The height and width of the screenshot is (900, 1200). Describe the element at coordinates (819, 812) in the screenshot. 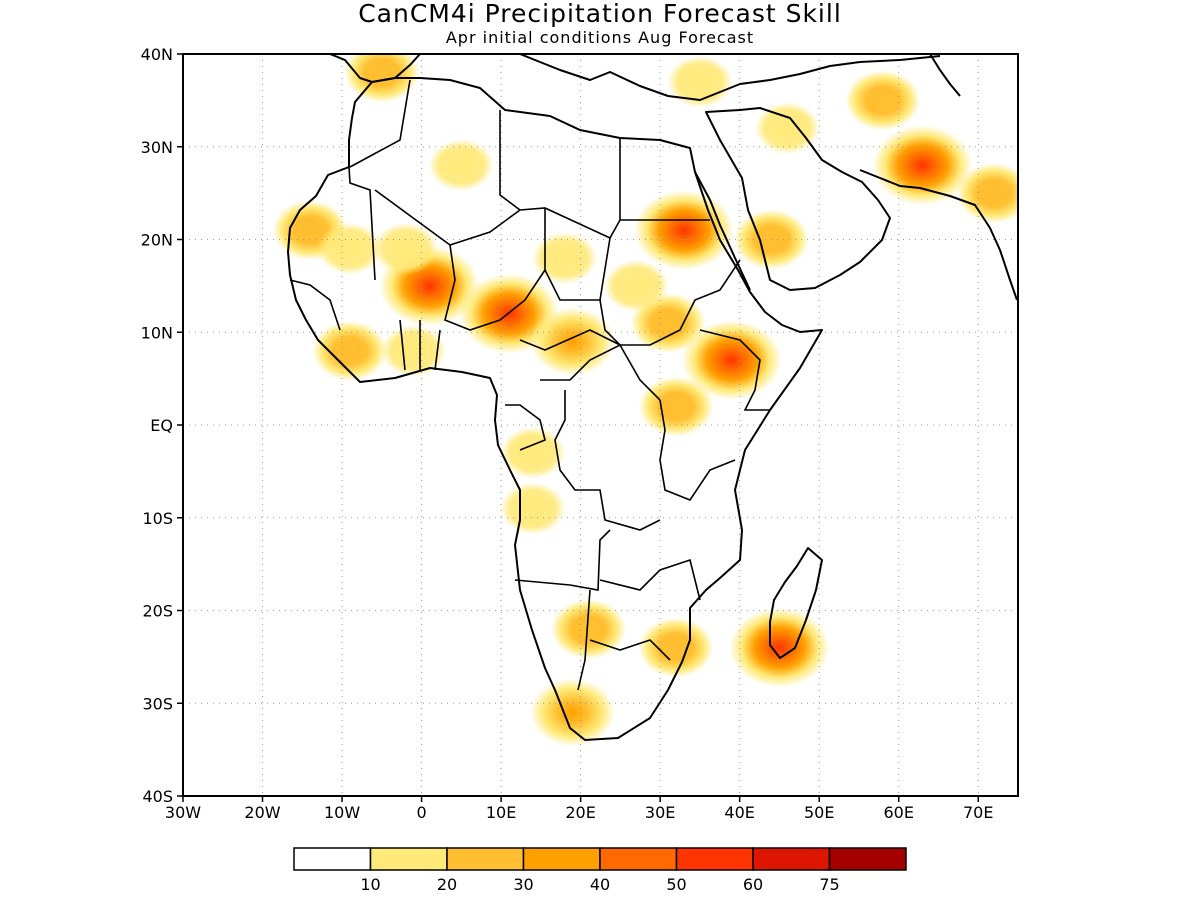

I see `lon-tick-label: 50E` at that location.